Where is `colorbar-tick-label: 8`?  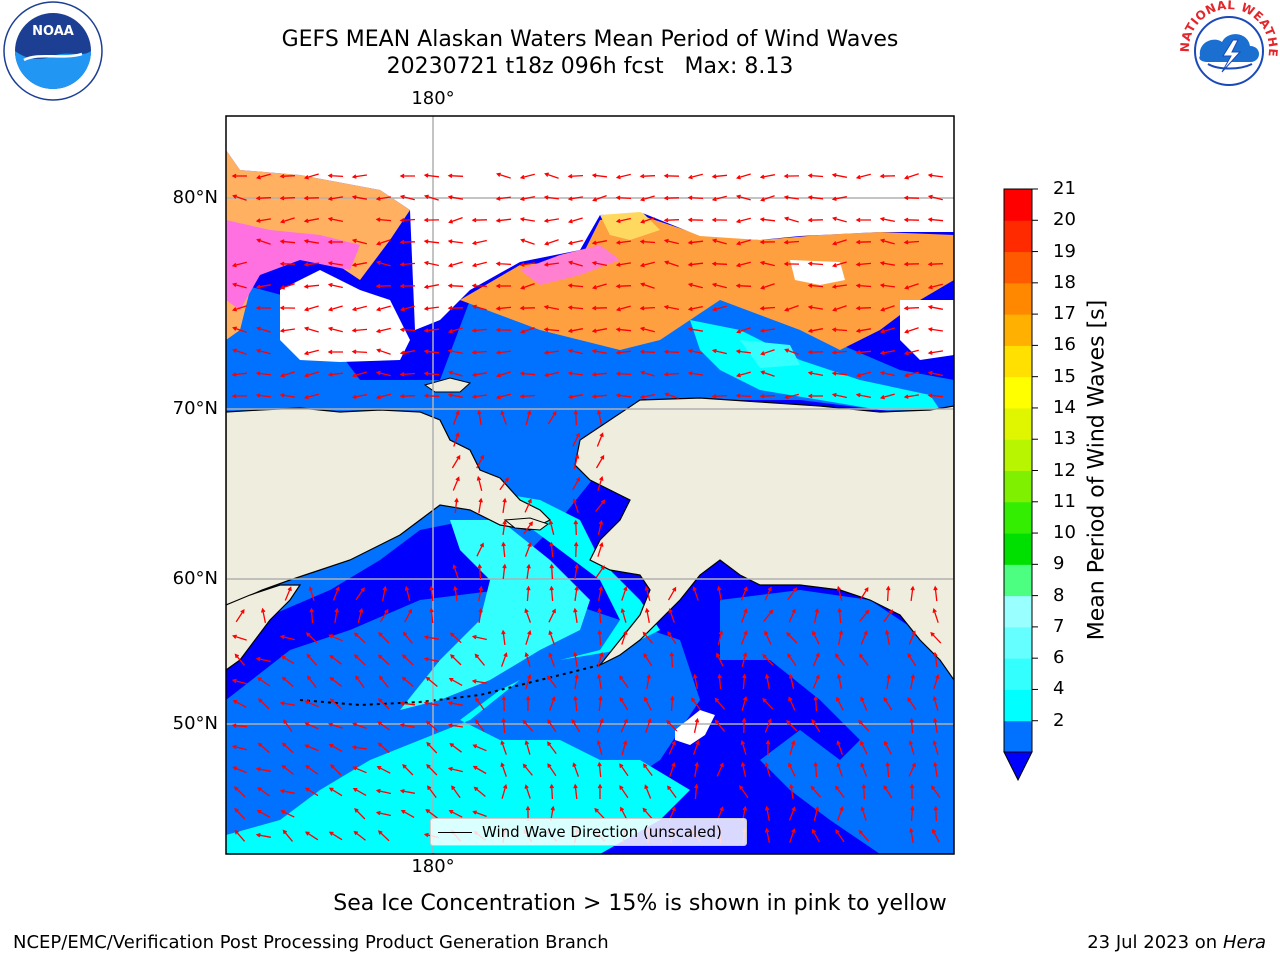 colorbar-tick-label: 8 is located at coordinates (1059, 595).